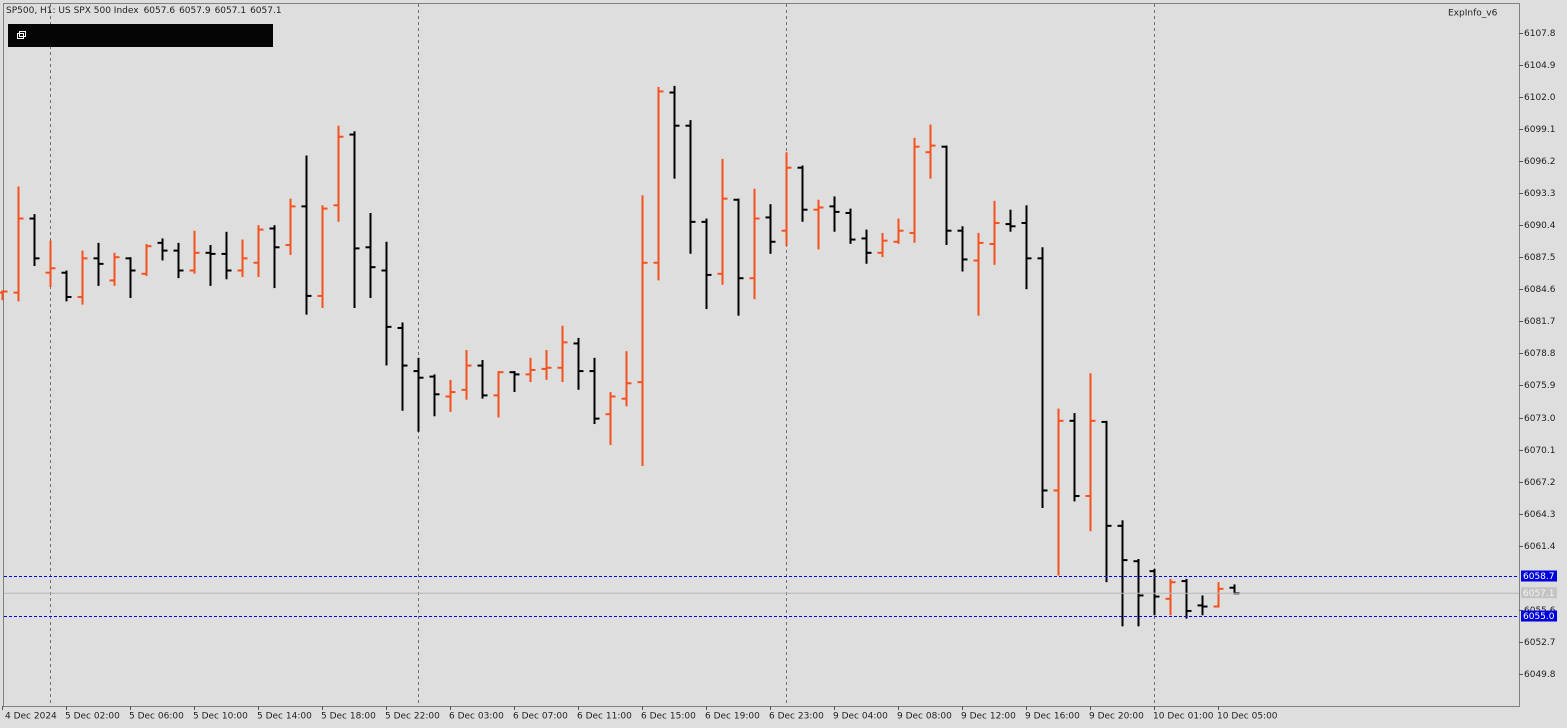 This screenshot has width=1567, height=728. What do you see at coordinates (92, 717) in the screenshot?
I see `x-tick-label: 5 Dec 02:00` at bounding box center [92, 717].